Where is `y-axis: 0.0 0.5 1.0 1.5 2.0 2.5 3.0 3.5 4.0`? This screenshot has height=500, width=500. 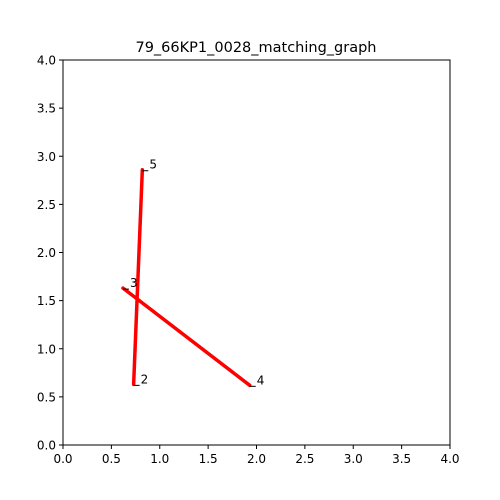
y-axis: 0.0 0.5 1.0 1.5 2.0 2.5 3.0 3.5 4.0 is located at coordinates (50, 253).